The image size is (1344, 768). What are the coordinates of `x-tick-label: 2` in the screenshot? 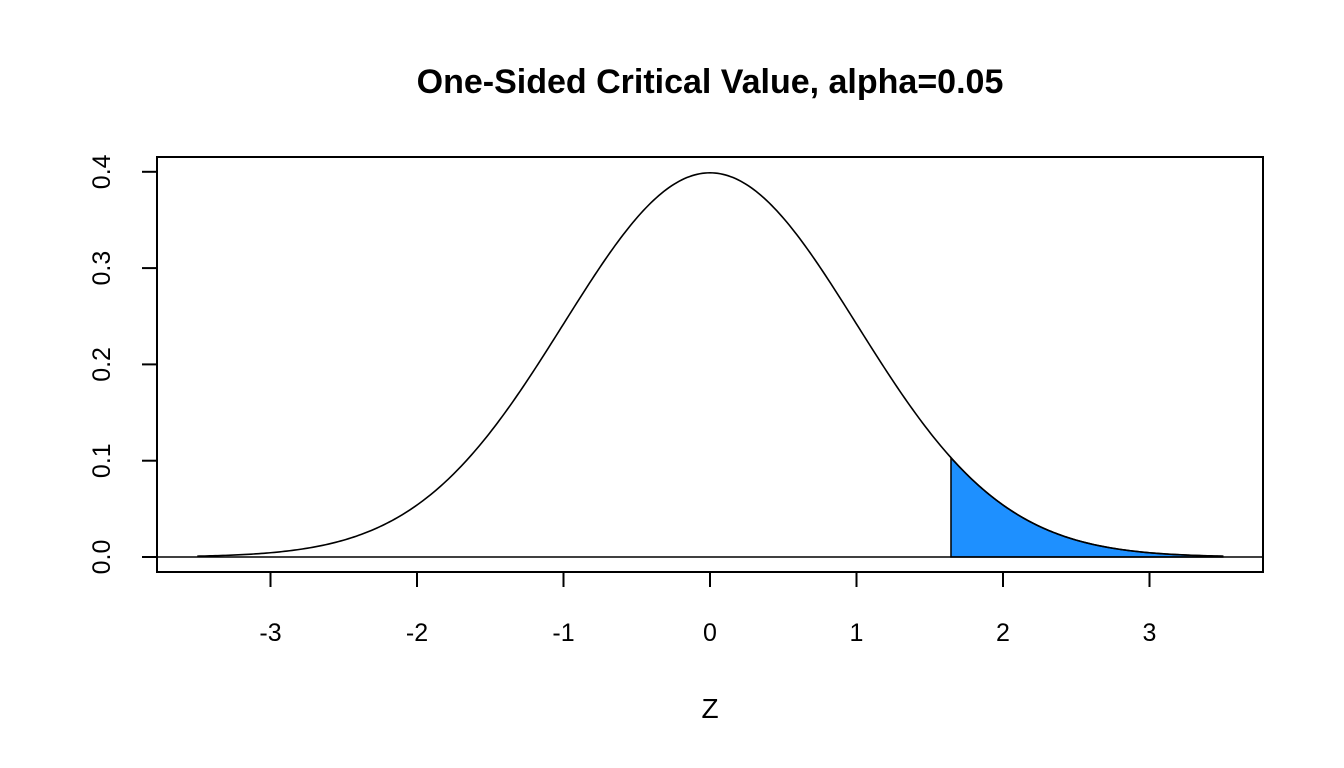 It's located at (1003, 633).